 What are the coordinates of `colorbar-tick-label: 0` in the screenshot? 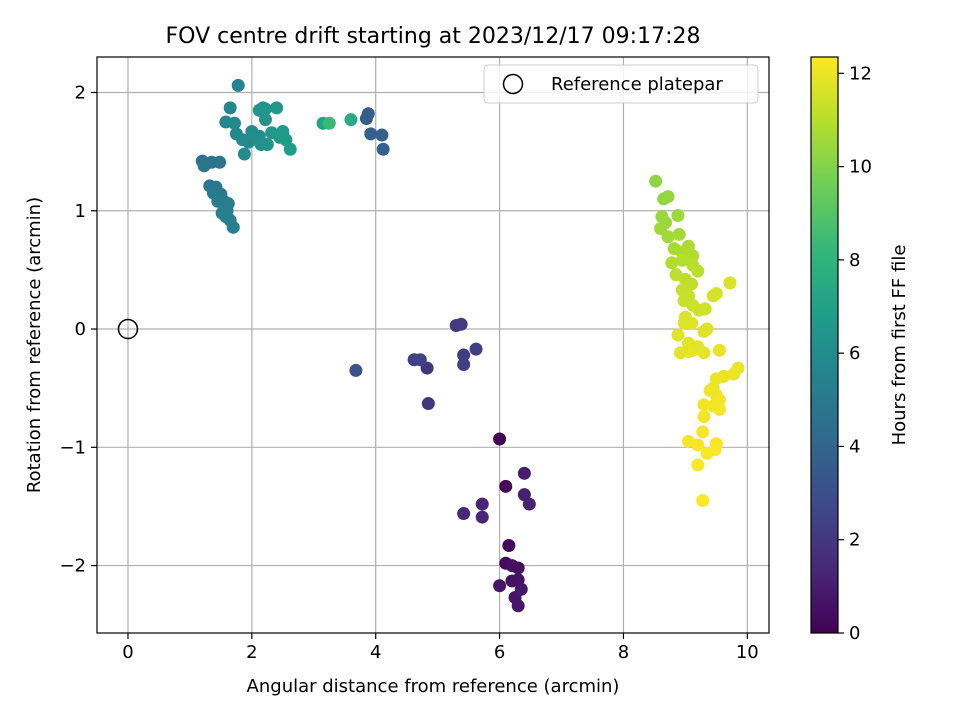 It's located at (854, 633).